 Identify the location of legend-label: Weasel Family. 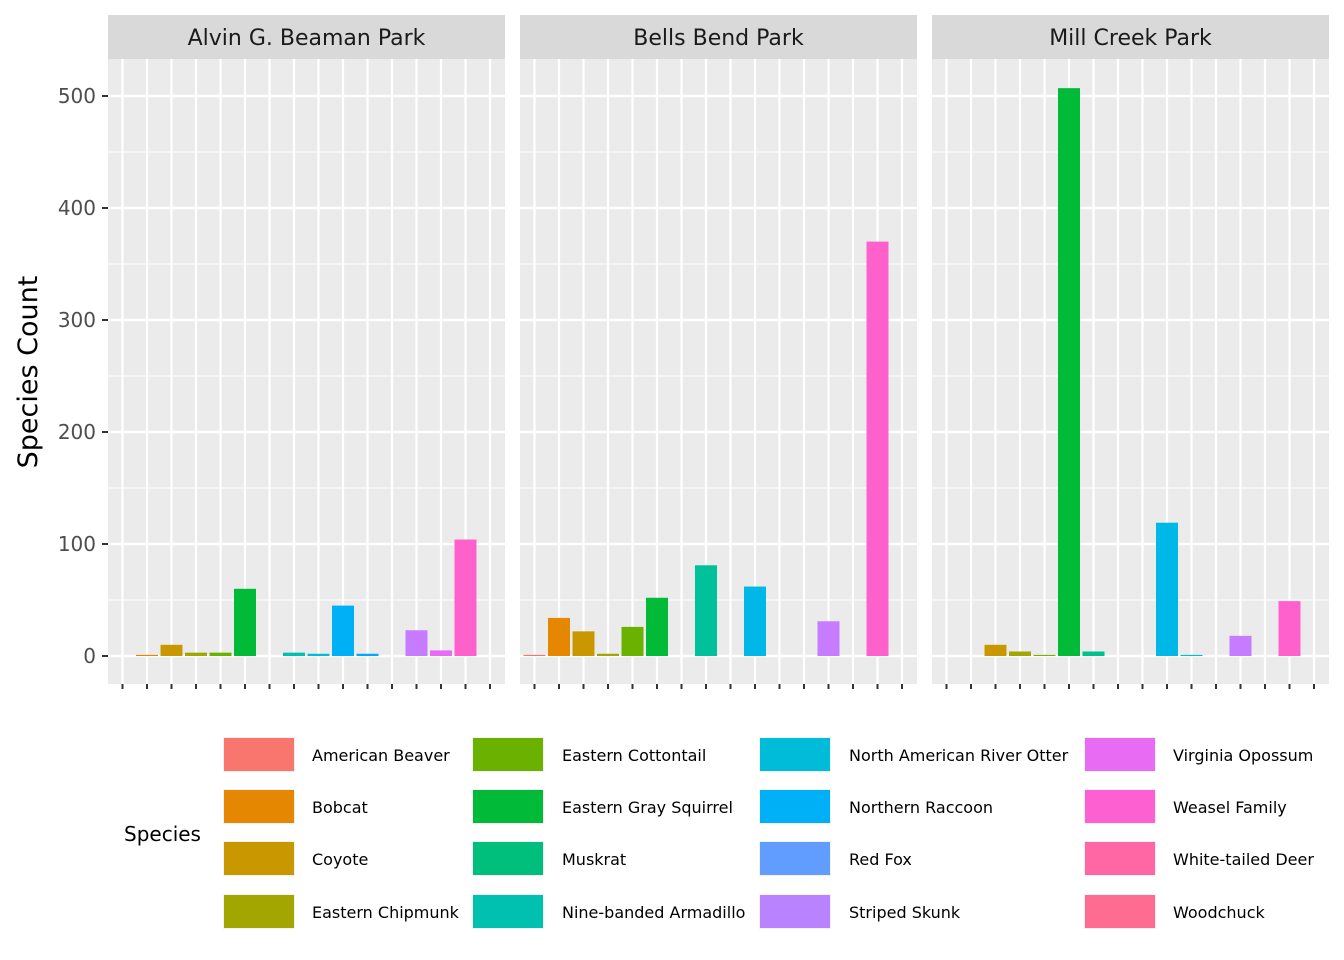
(1230, 807).